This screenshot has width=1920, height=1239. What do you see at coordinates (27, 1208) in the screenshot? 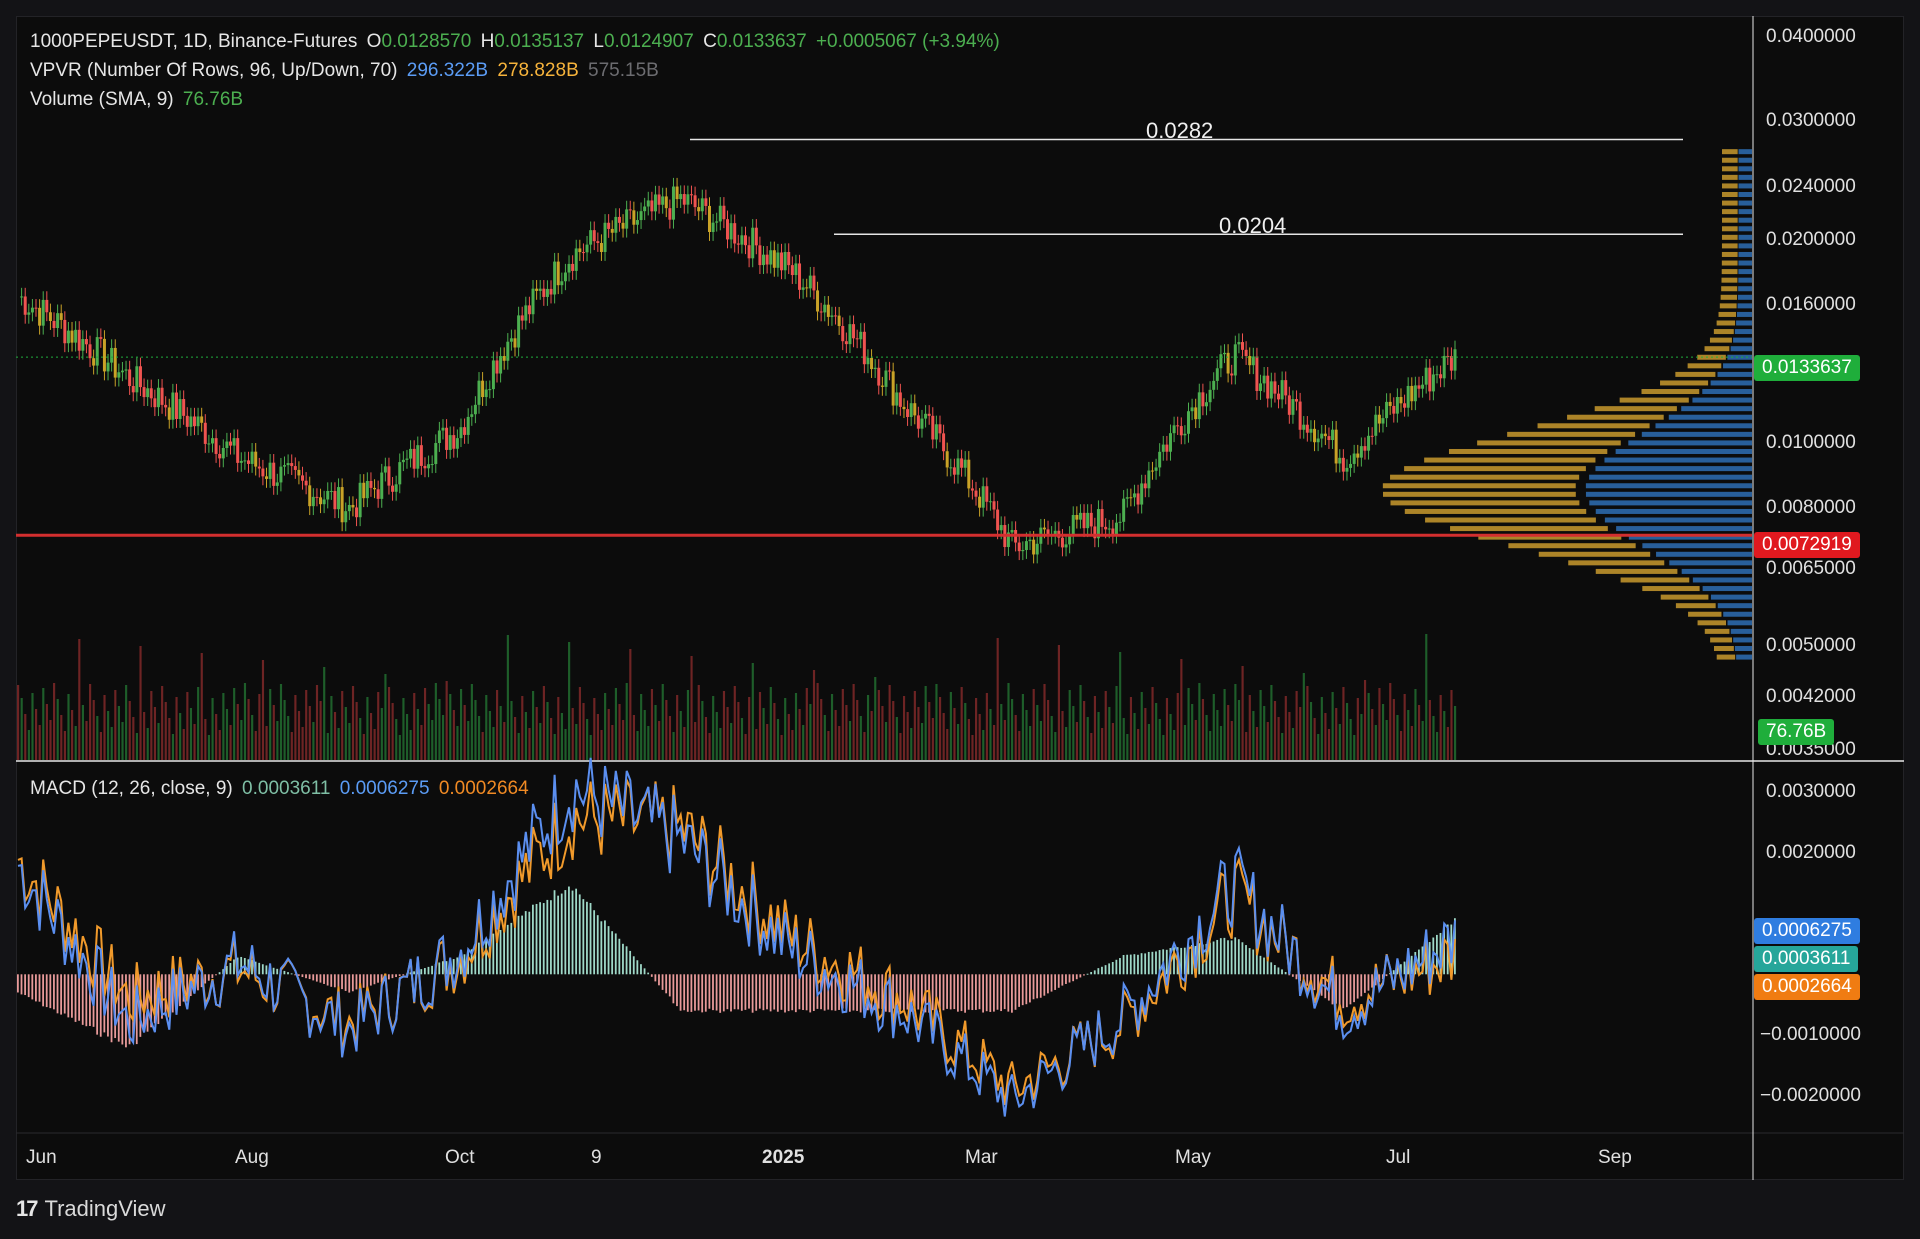
I see `tradingview-logo-icon: 17` at bounding box center [27, 1208].